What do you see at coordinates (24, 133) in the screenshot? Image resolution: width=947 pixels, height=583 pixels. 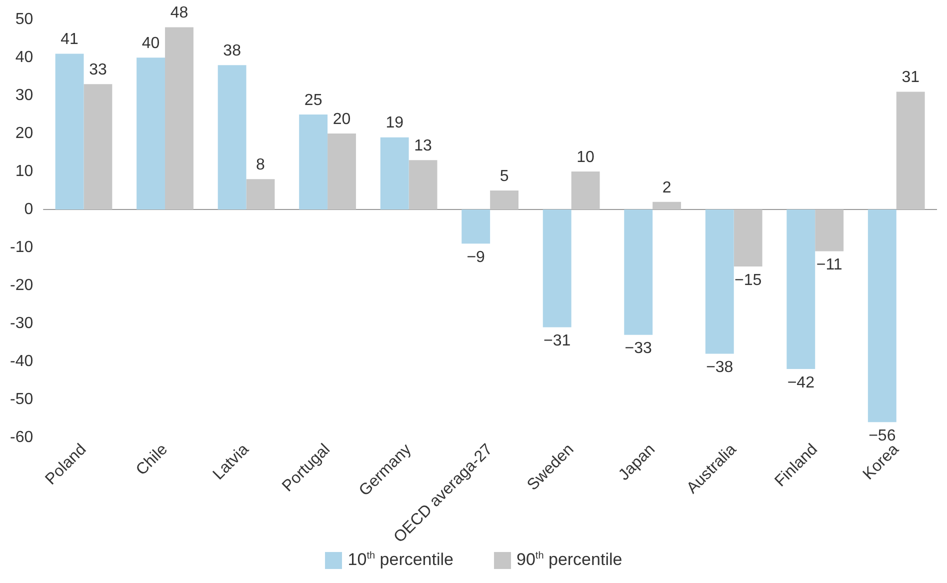 I see `y-tick-label: 20` at bounding box center [24, 133].